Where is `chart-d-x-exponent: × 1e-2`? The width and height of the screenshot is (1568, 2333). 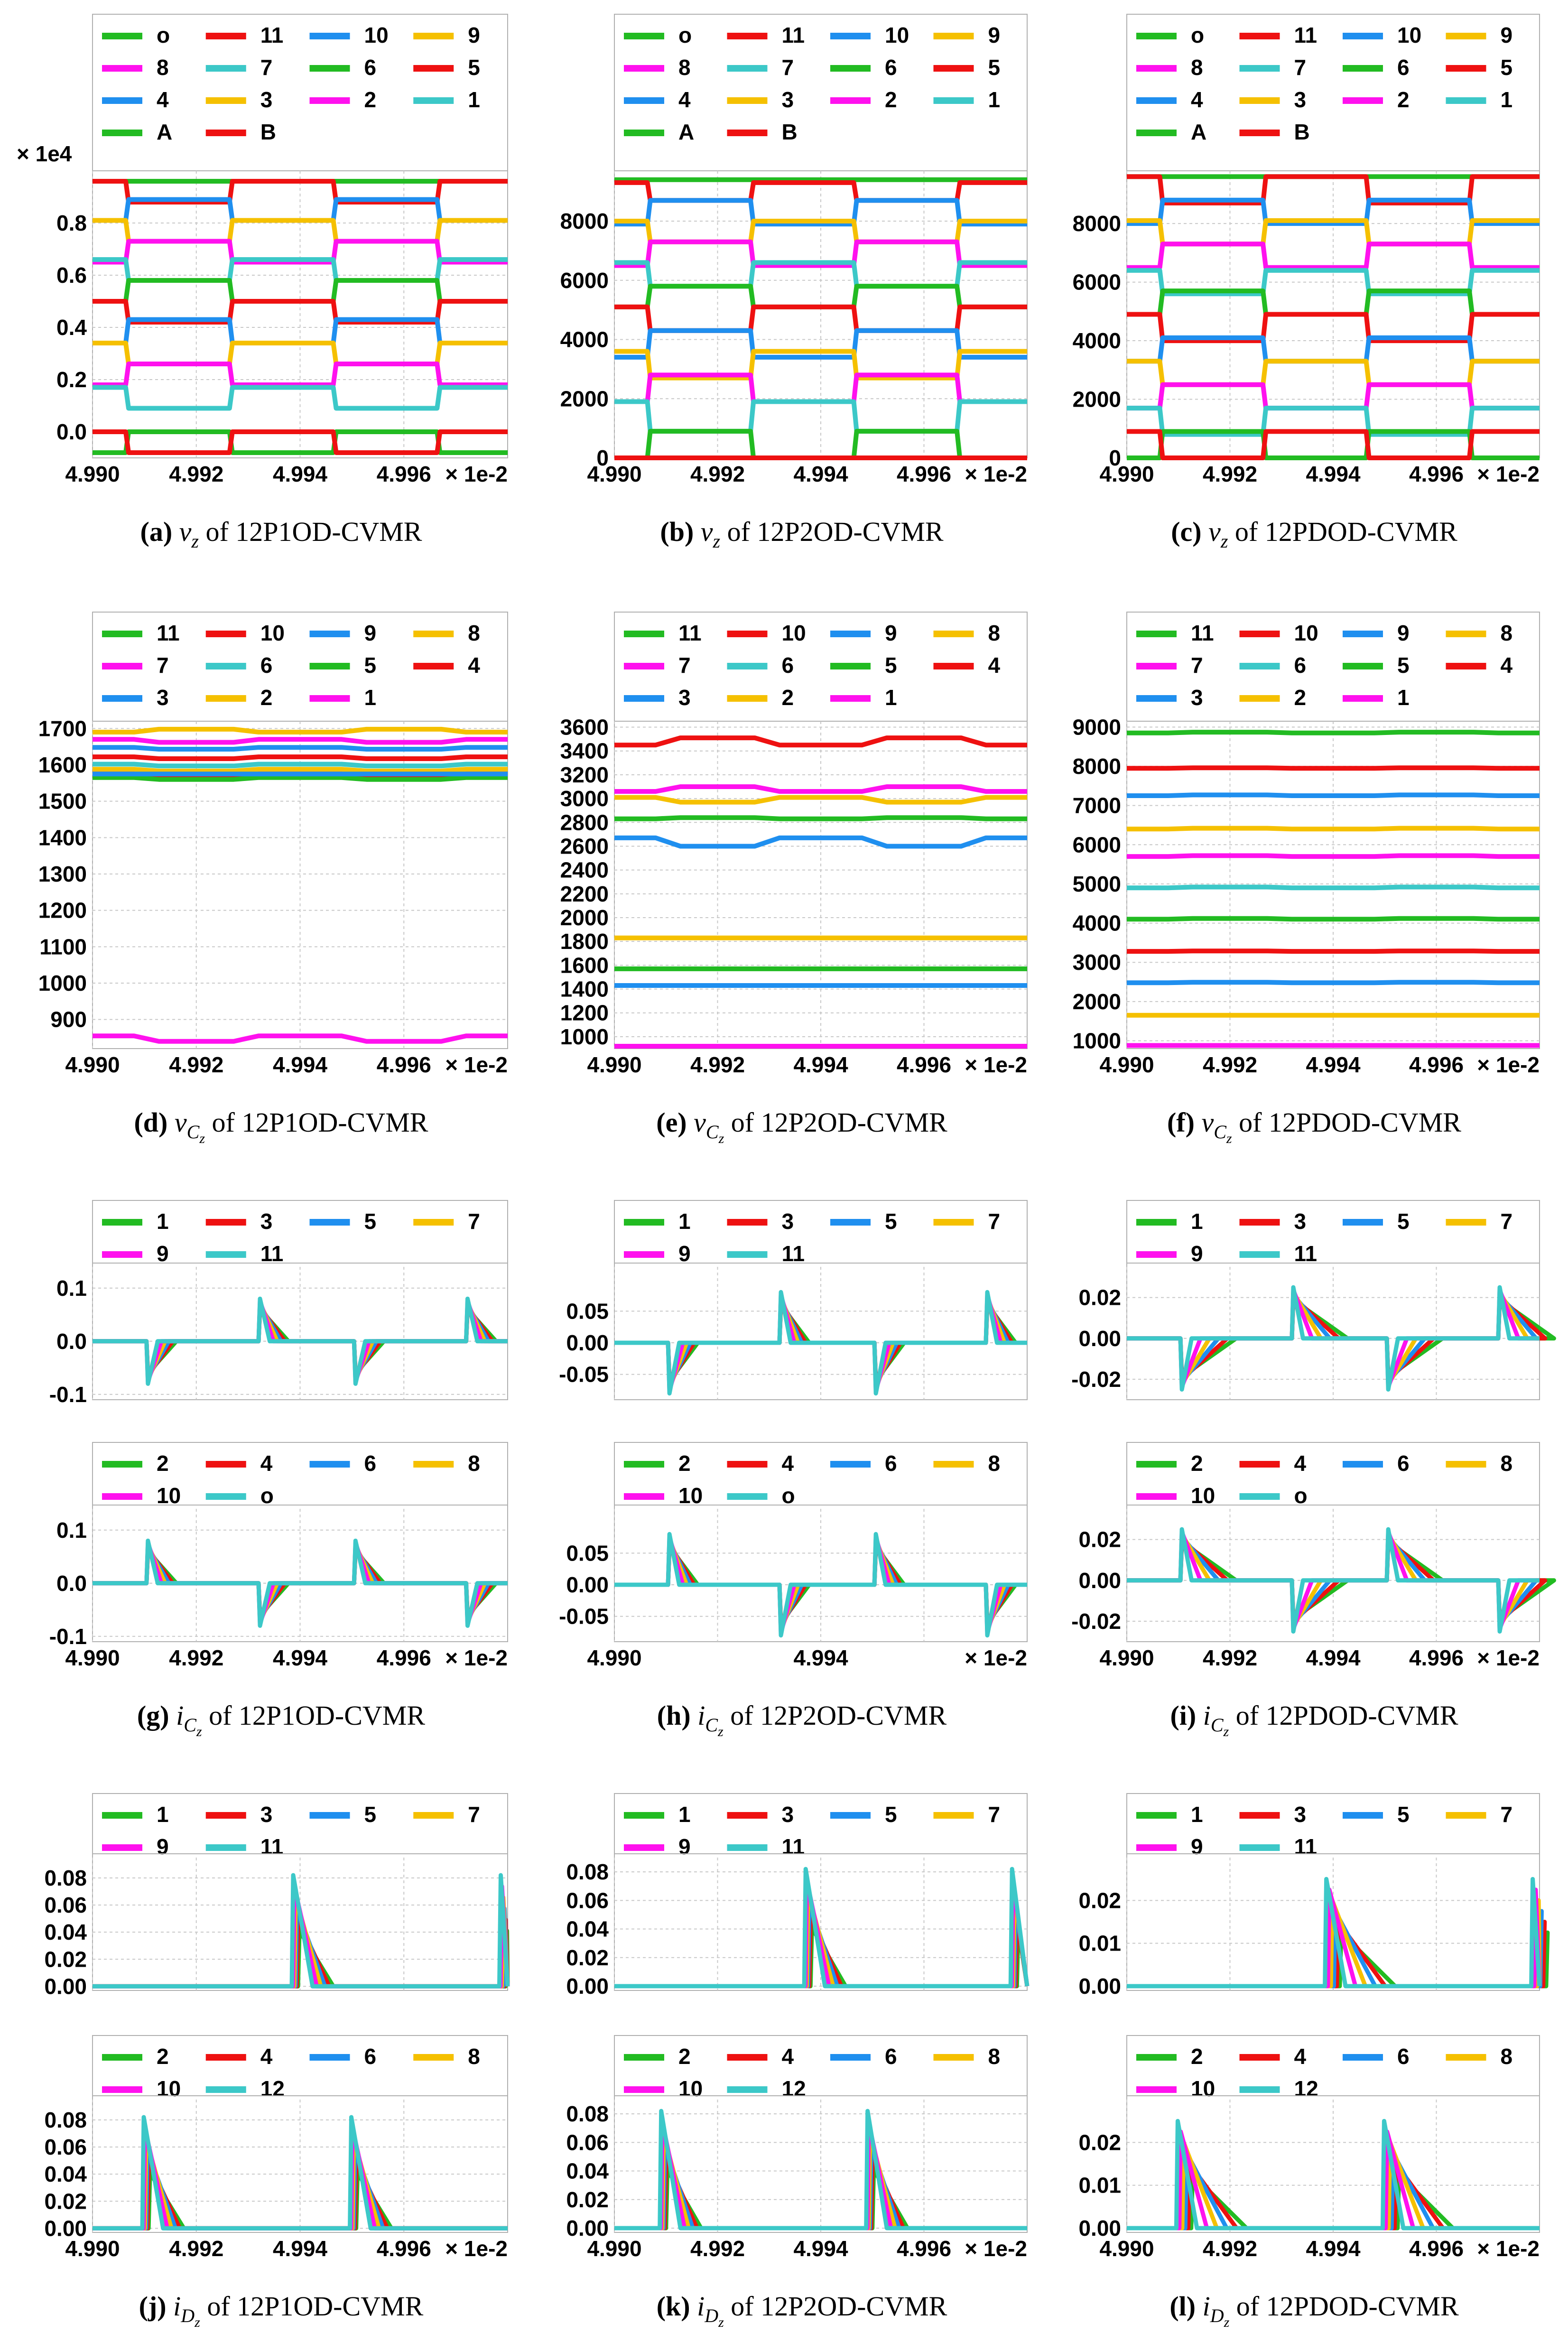
chart-d-x-exponent: × 1e-2 is located at coordinates (476, 1064).